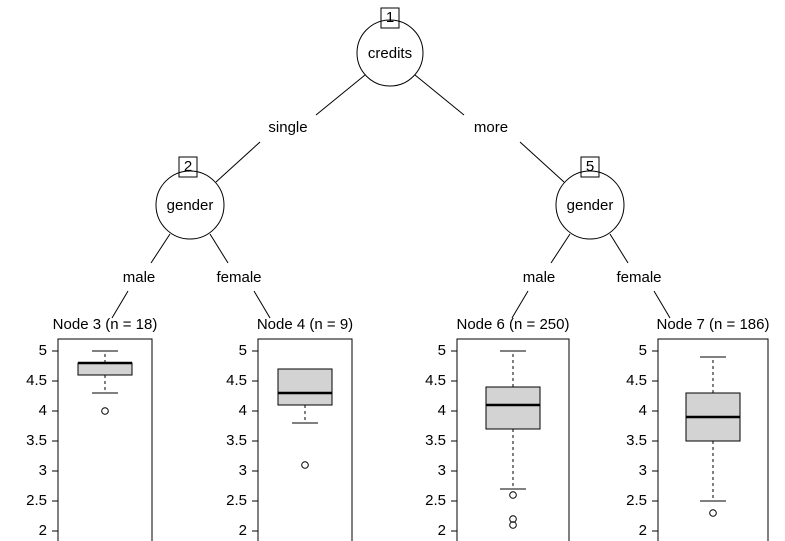 Image resolution: width=785 pixels, height=541 pixels. Describe the element at coordinates (287, 127) in the screenshot. I see `edge-label: single` at that location.